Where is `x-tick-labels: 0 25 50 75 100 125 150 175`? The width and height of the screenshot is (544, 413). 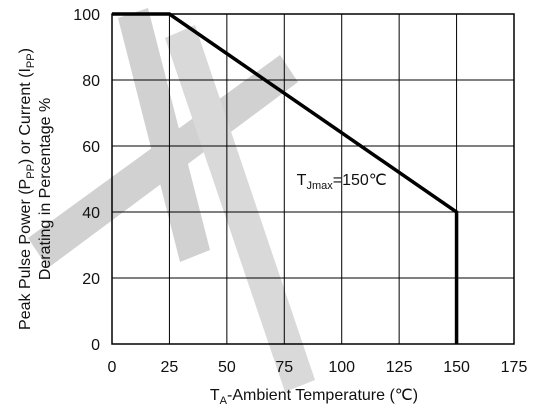
x-tick-labels: 0 25 50 75 100 125 150 175 is located at coordinates (318, 367).